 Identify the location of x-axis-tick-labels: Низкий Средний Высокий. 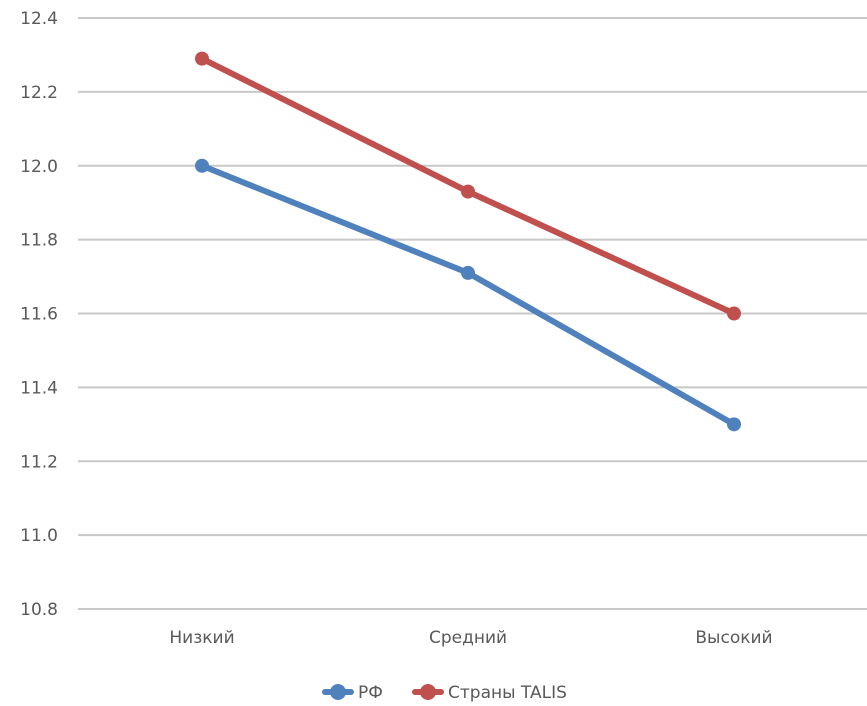
(470, 638).